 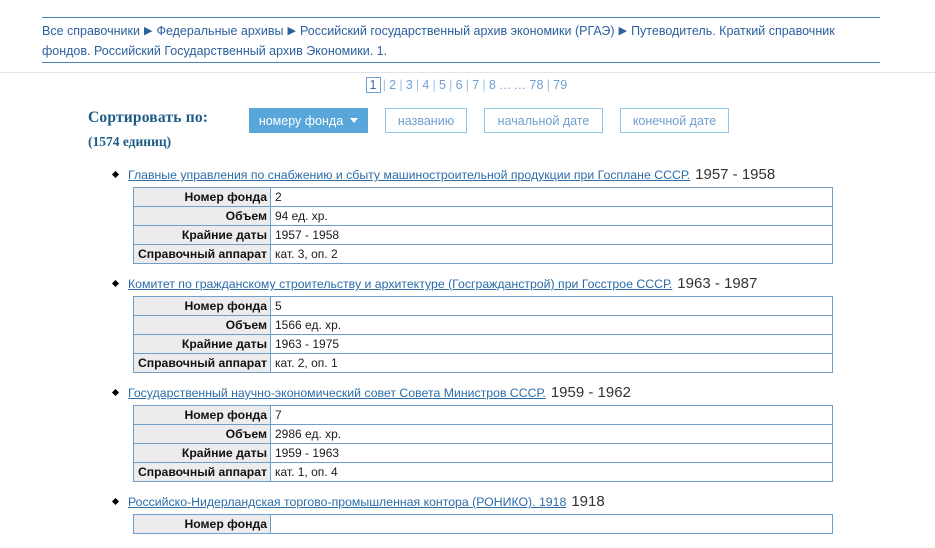 What do you see at coordinates (459, 85) in the screenshot?
I see `page-link-6: 6` at bounding box center [459, 85].